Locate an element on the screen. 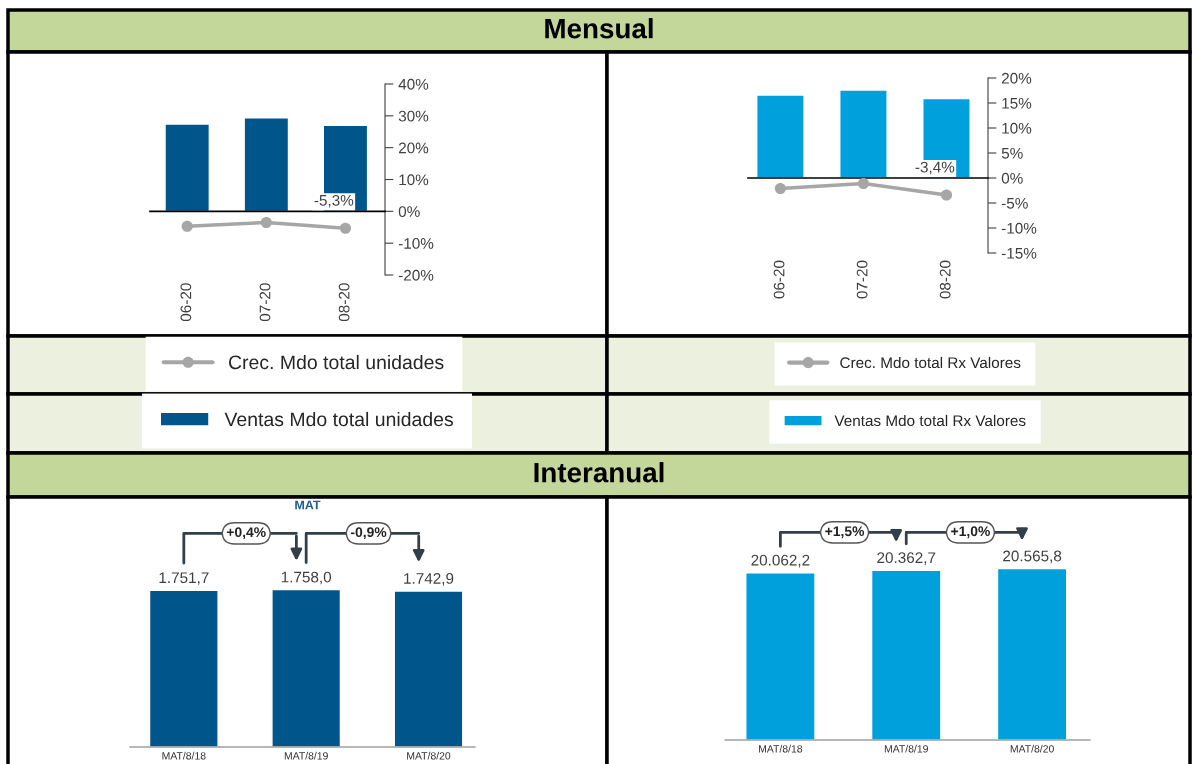  data-label: 20.565,8 is located at coordinates (1032, 557).